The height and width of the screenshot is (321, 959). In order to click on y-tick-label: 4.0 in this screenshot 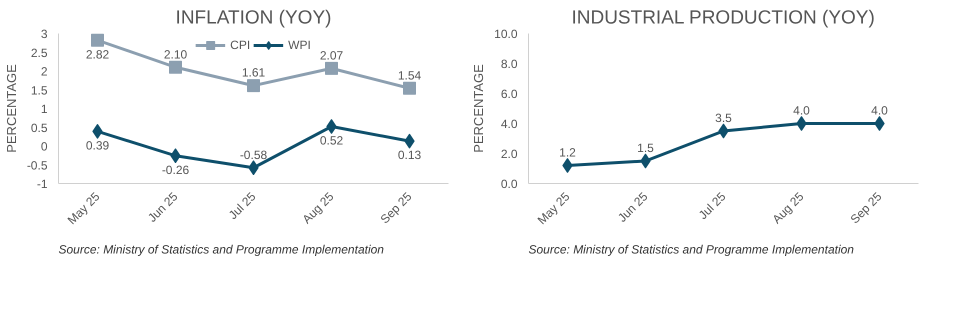, I will do `click(509, 124)`.